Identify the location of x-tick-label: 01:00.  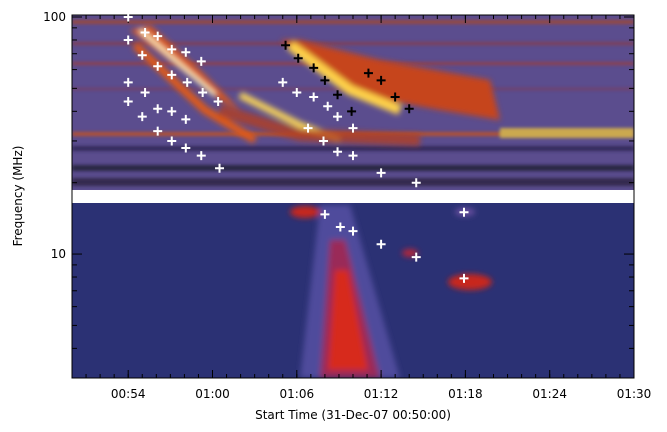
(212, 394).